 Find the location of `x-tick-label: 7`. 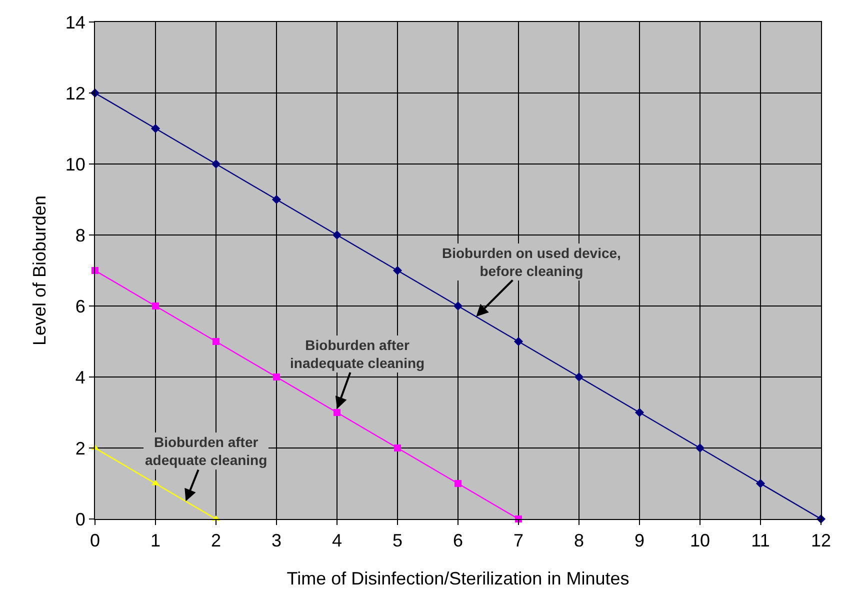

x-tick-label: 7 is located at coordinates (518, 540).